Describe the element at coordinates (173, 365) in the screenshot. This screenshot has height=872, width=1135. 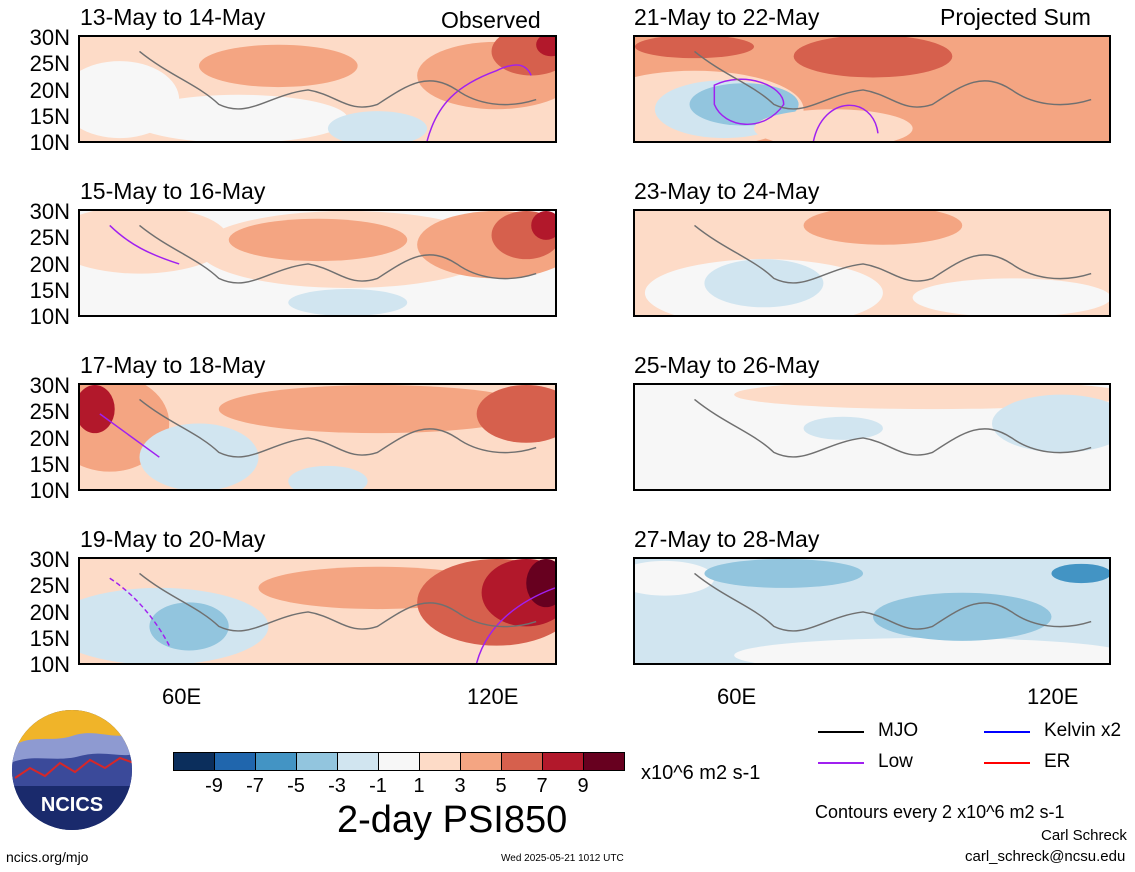
I see `panel-title: 17-May to 18-May` at that location.